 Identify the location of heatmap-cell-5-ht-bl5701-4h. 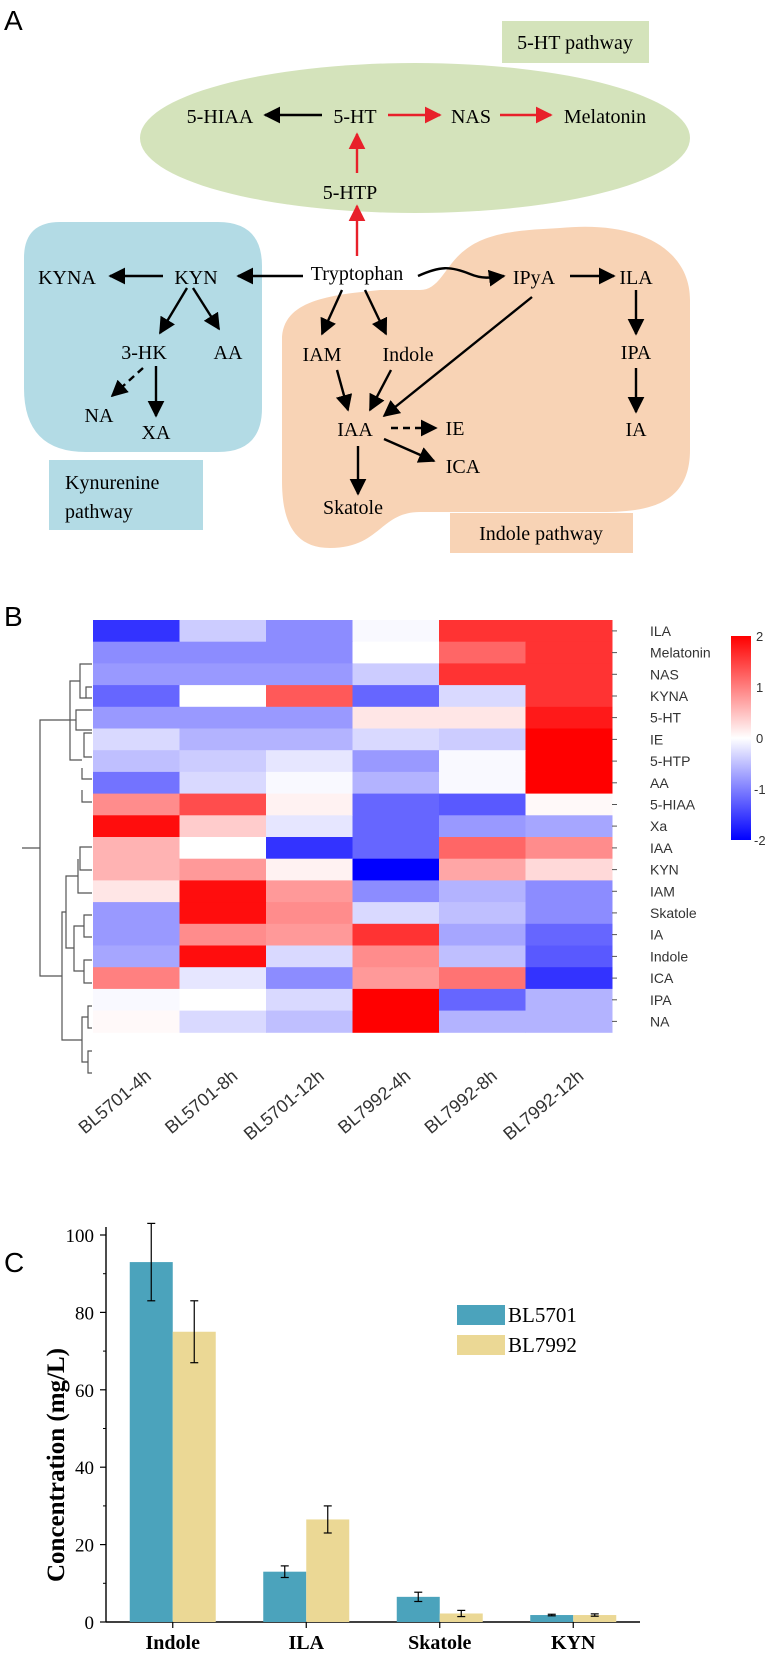
(136, 717).